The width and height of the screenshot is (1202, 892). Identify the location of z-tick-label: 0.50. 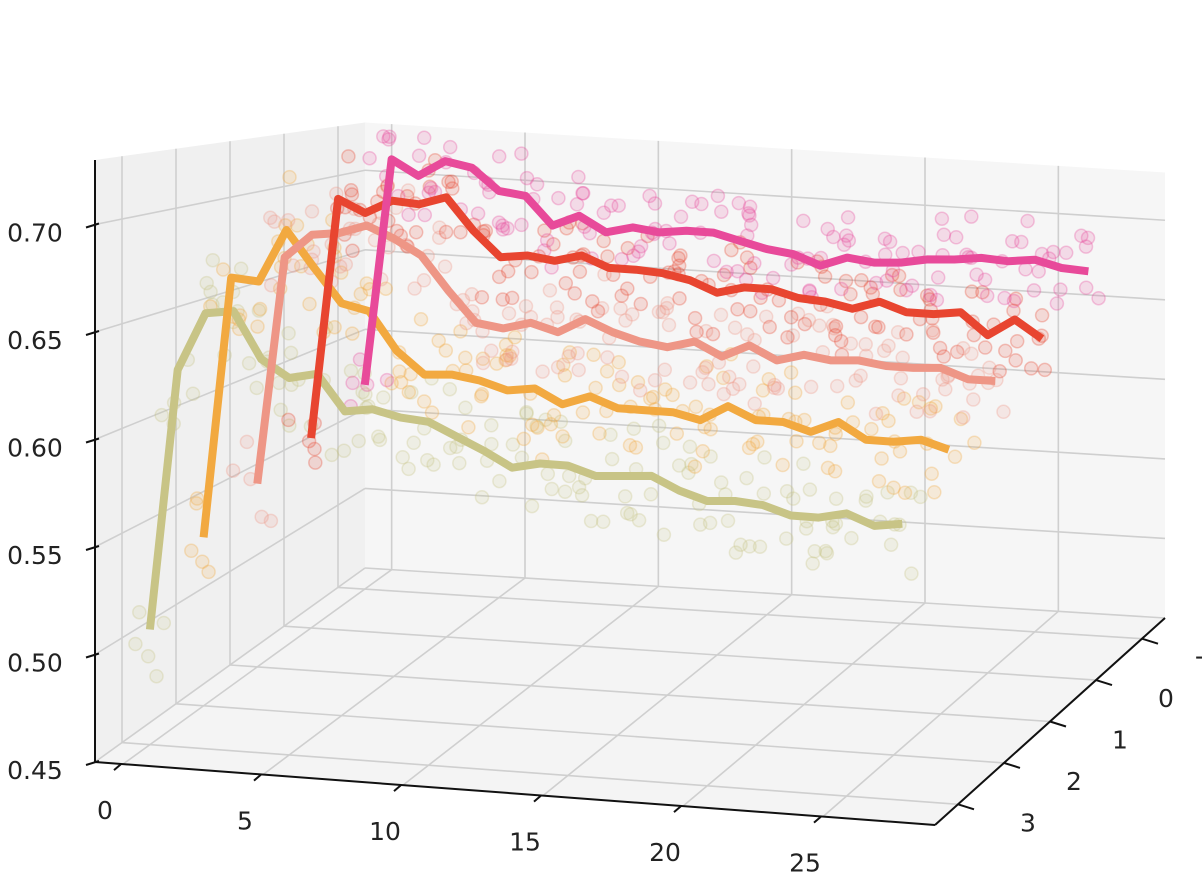
(35, 663).